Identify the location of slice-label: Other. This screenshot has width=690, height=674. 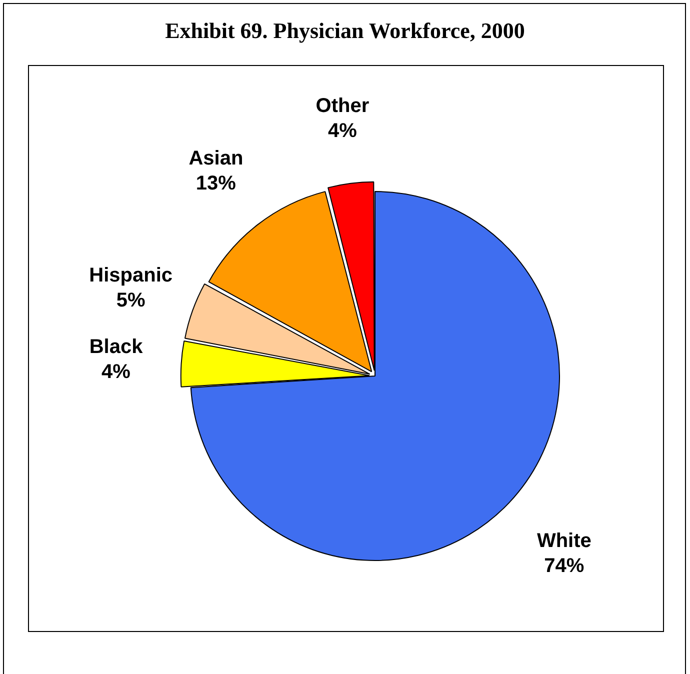
(343, 106).